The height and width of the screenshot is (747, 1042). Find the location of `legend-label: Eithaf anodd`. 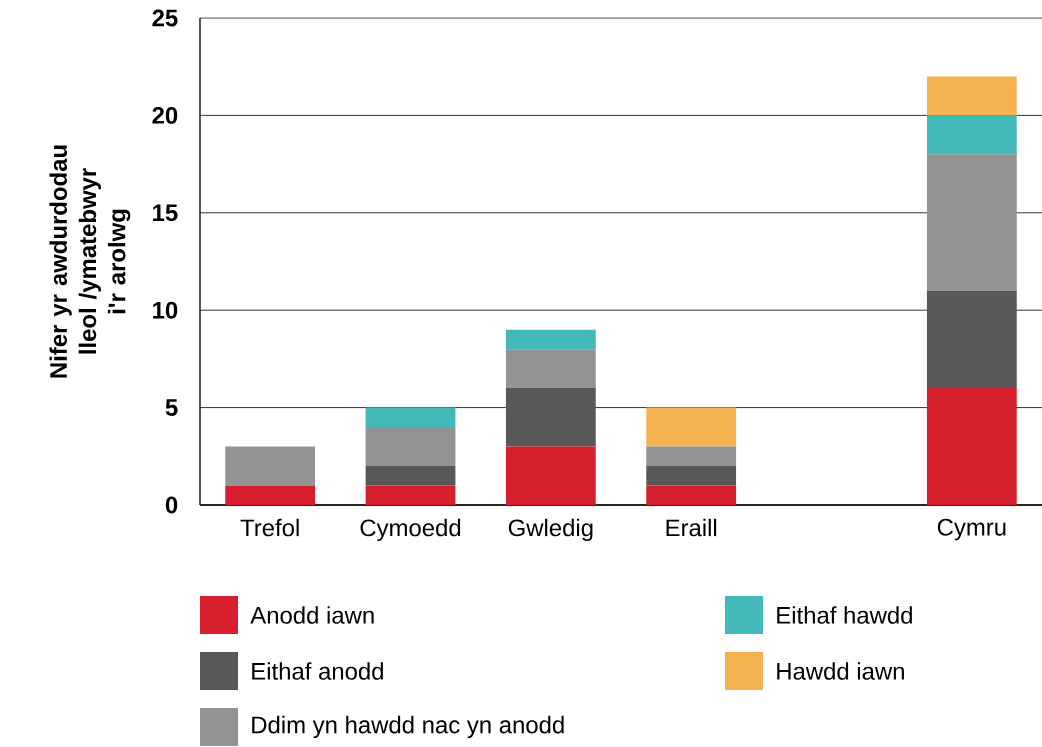

legend-label: Eithaf anodd is located at coordinates (317, 671).